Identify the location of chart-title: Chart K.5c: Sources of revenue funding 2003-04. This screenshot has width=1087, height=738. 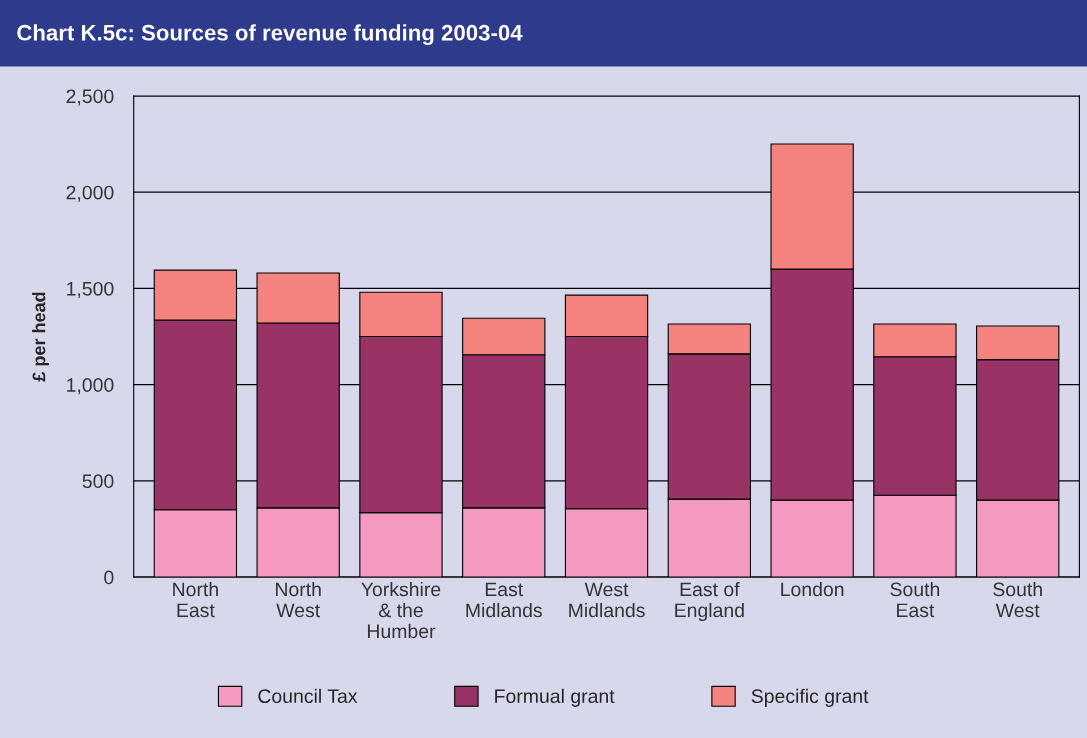
(270, 35).